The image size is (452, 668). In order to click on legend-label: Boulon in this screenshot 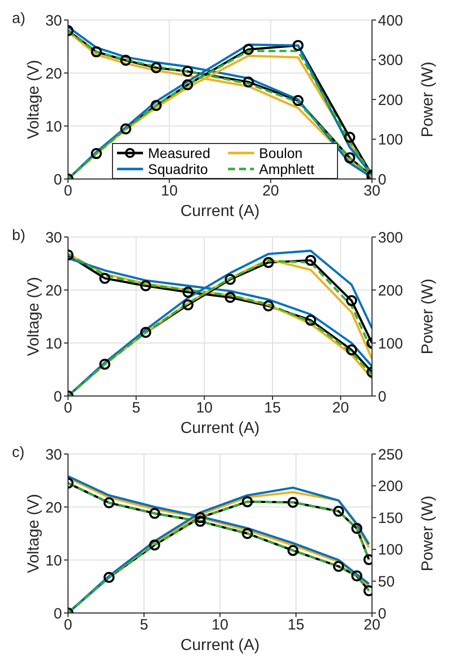, I will do `click(281, 153)`.